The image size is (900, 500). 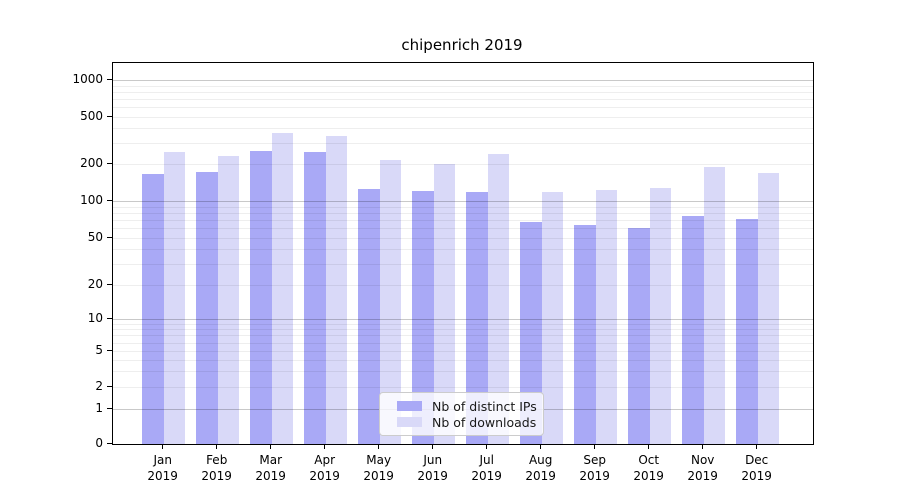 I want to click on legend-item-downloads: Nb of downloads, so click(x=467, y=422).